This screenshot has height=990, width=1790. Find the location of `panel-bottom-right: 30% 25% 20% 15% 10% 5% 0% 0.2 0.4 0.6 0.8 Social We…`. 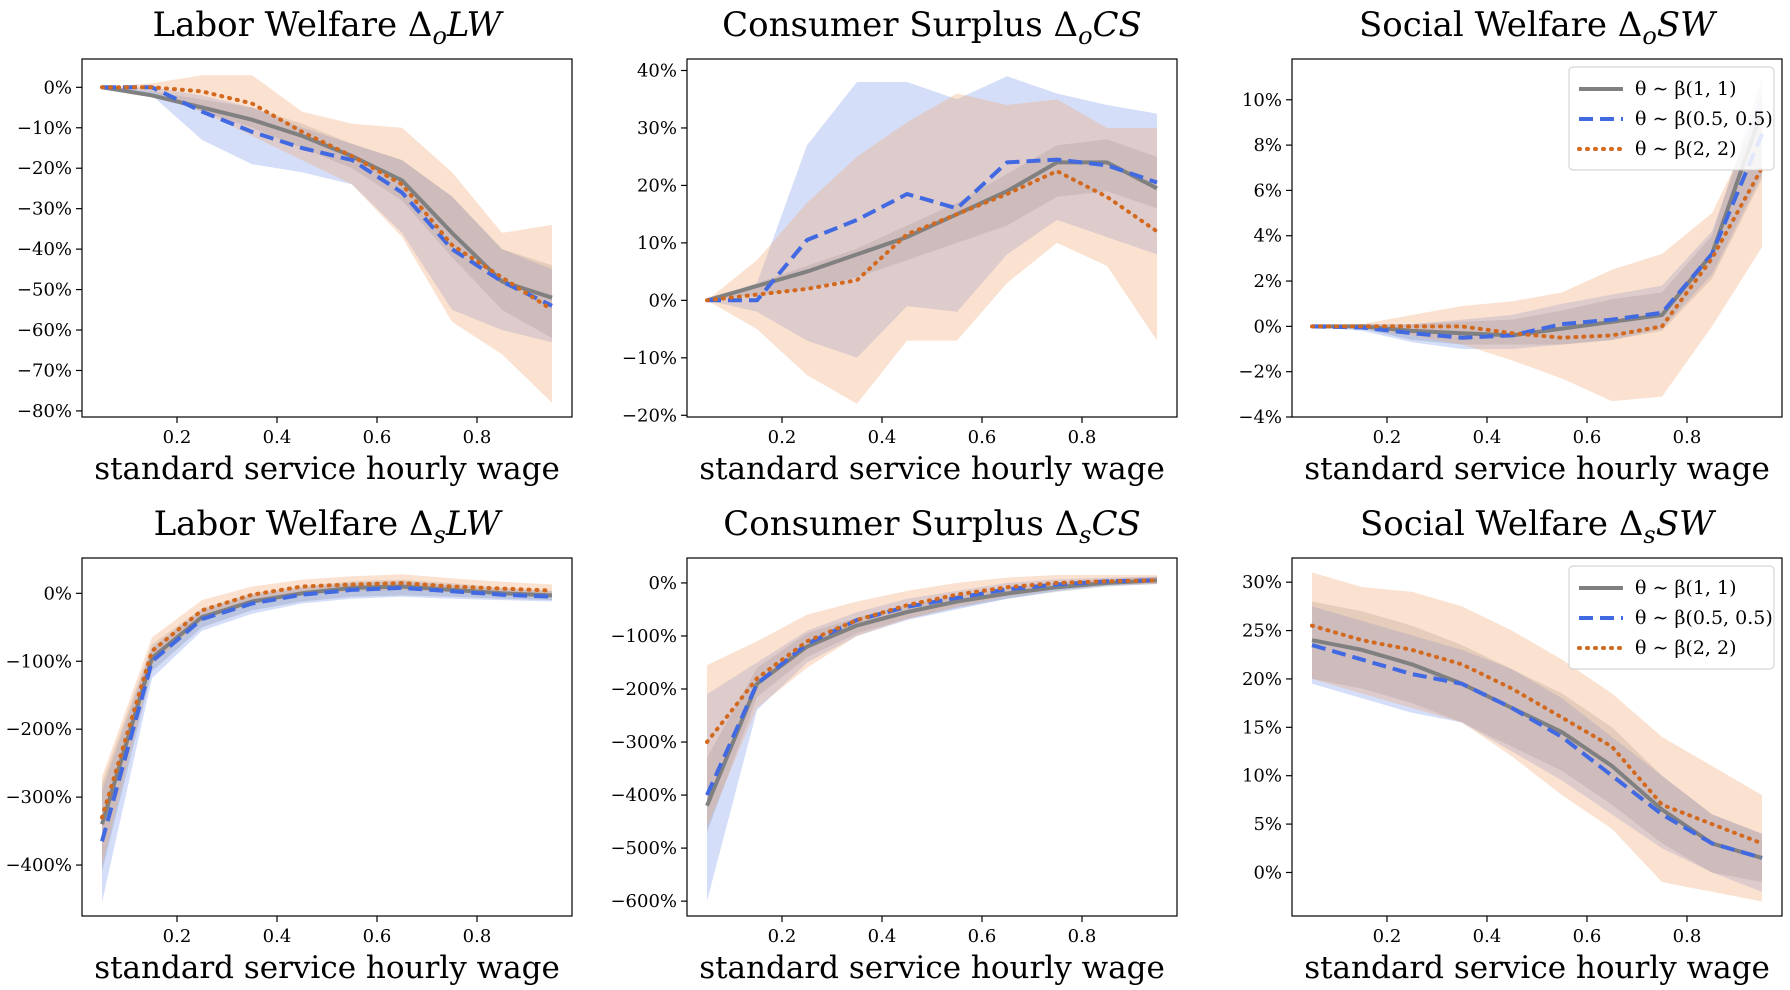

panel-bottom-right: 30% 25% 20% 15% 10% 5% 0% 0.2 0.4 0.6 0.8 Social We… is located at coordinates (1512, 745).